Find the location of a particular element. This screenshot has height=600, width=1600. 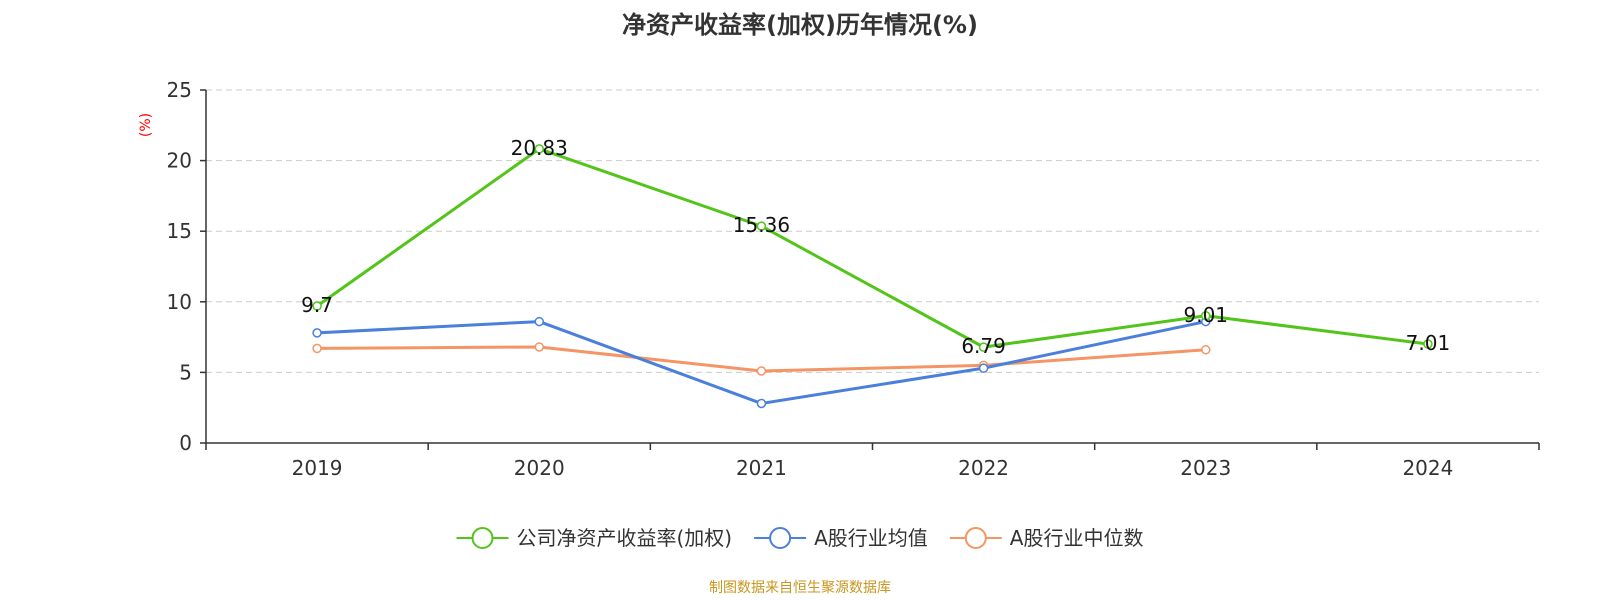

data-label: 7.01 is located at coordinates (1428, 343).